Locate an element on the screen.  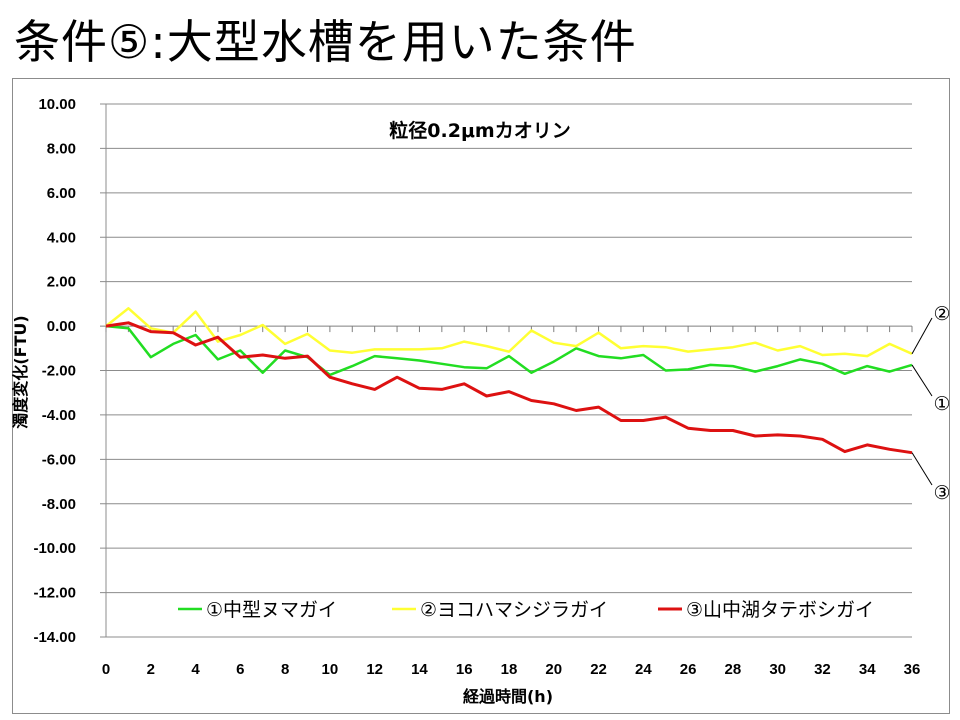
legend: ①中型ヌマガイ ②ヨコハマシジラガイ ③山中湖タテボシガイ is located at coordinates (526, 610).